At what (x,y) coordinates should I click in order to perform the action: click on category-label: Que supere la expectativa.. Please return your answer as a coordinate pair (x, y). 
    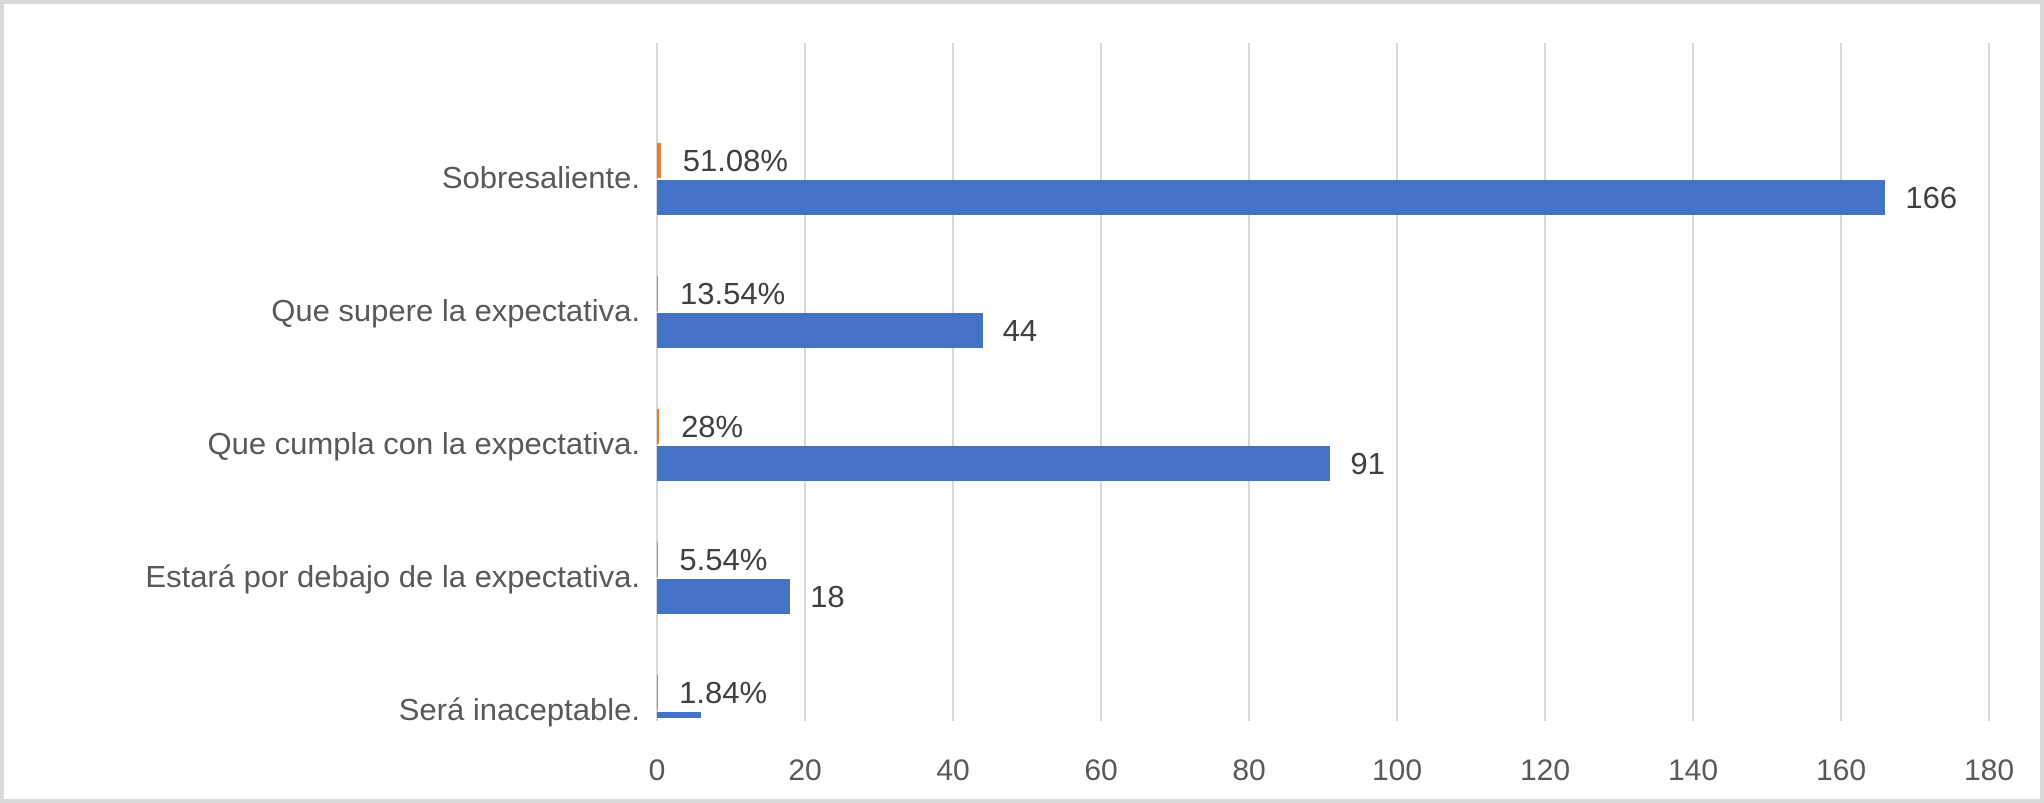
    Looking at the image, I should click on (455, 310).